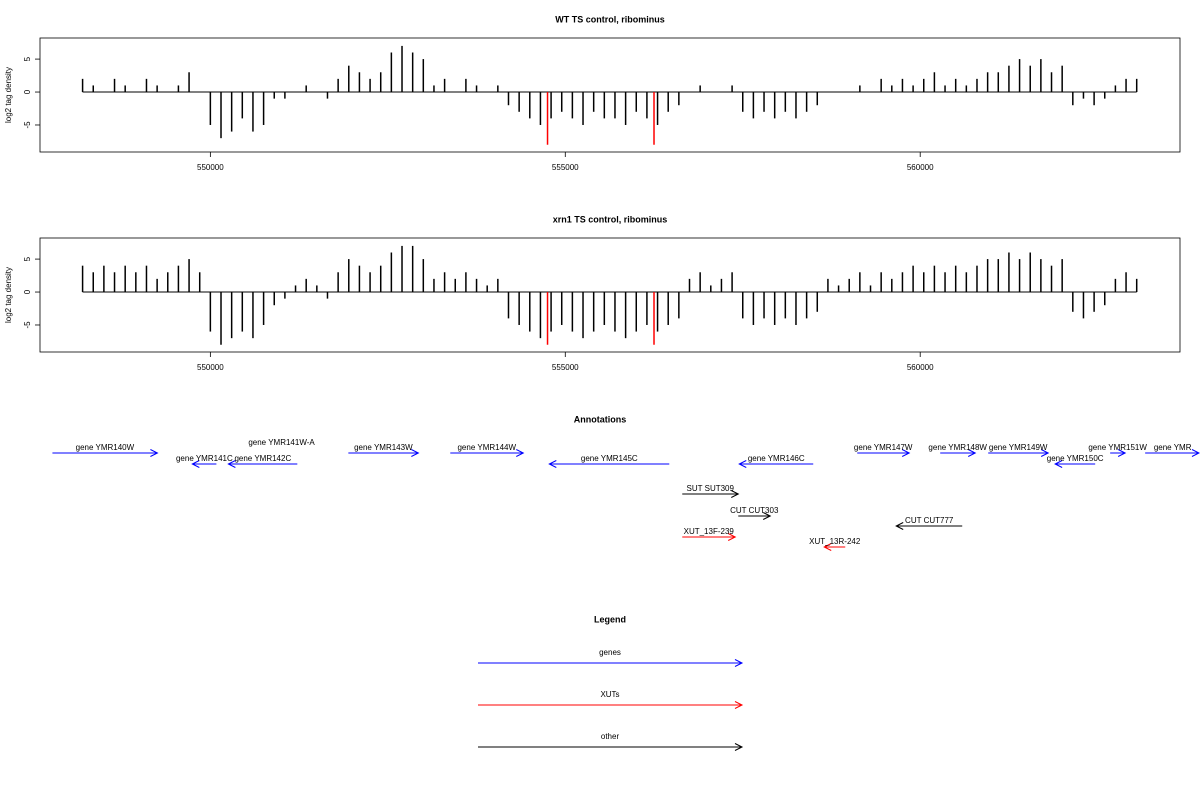 The width and height of the screenshot is (1200, 800). What do you see at coordinates (204, 458) in the screenshot?
I see `feature-label: gene YMR141C` at bounding box center [204, 458].